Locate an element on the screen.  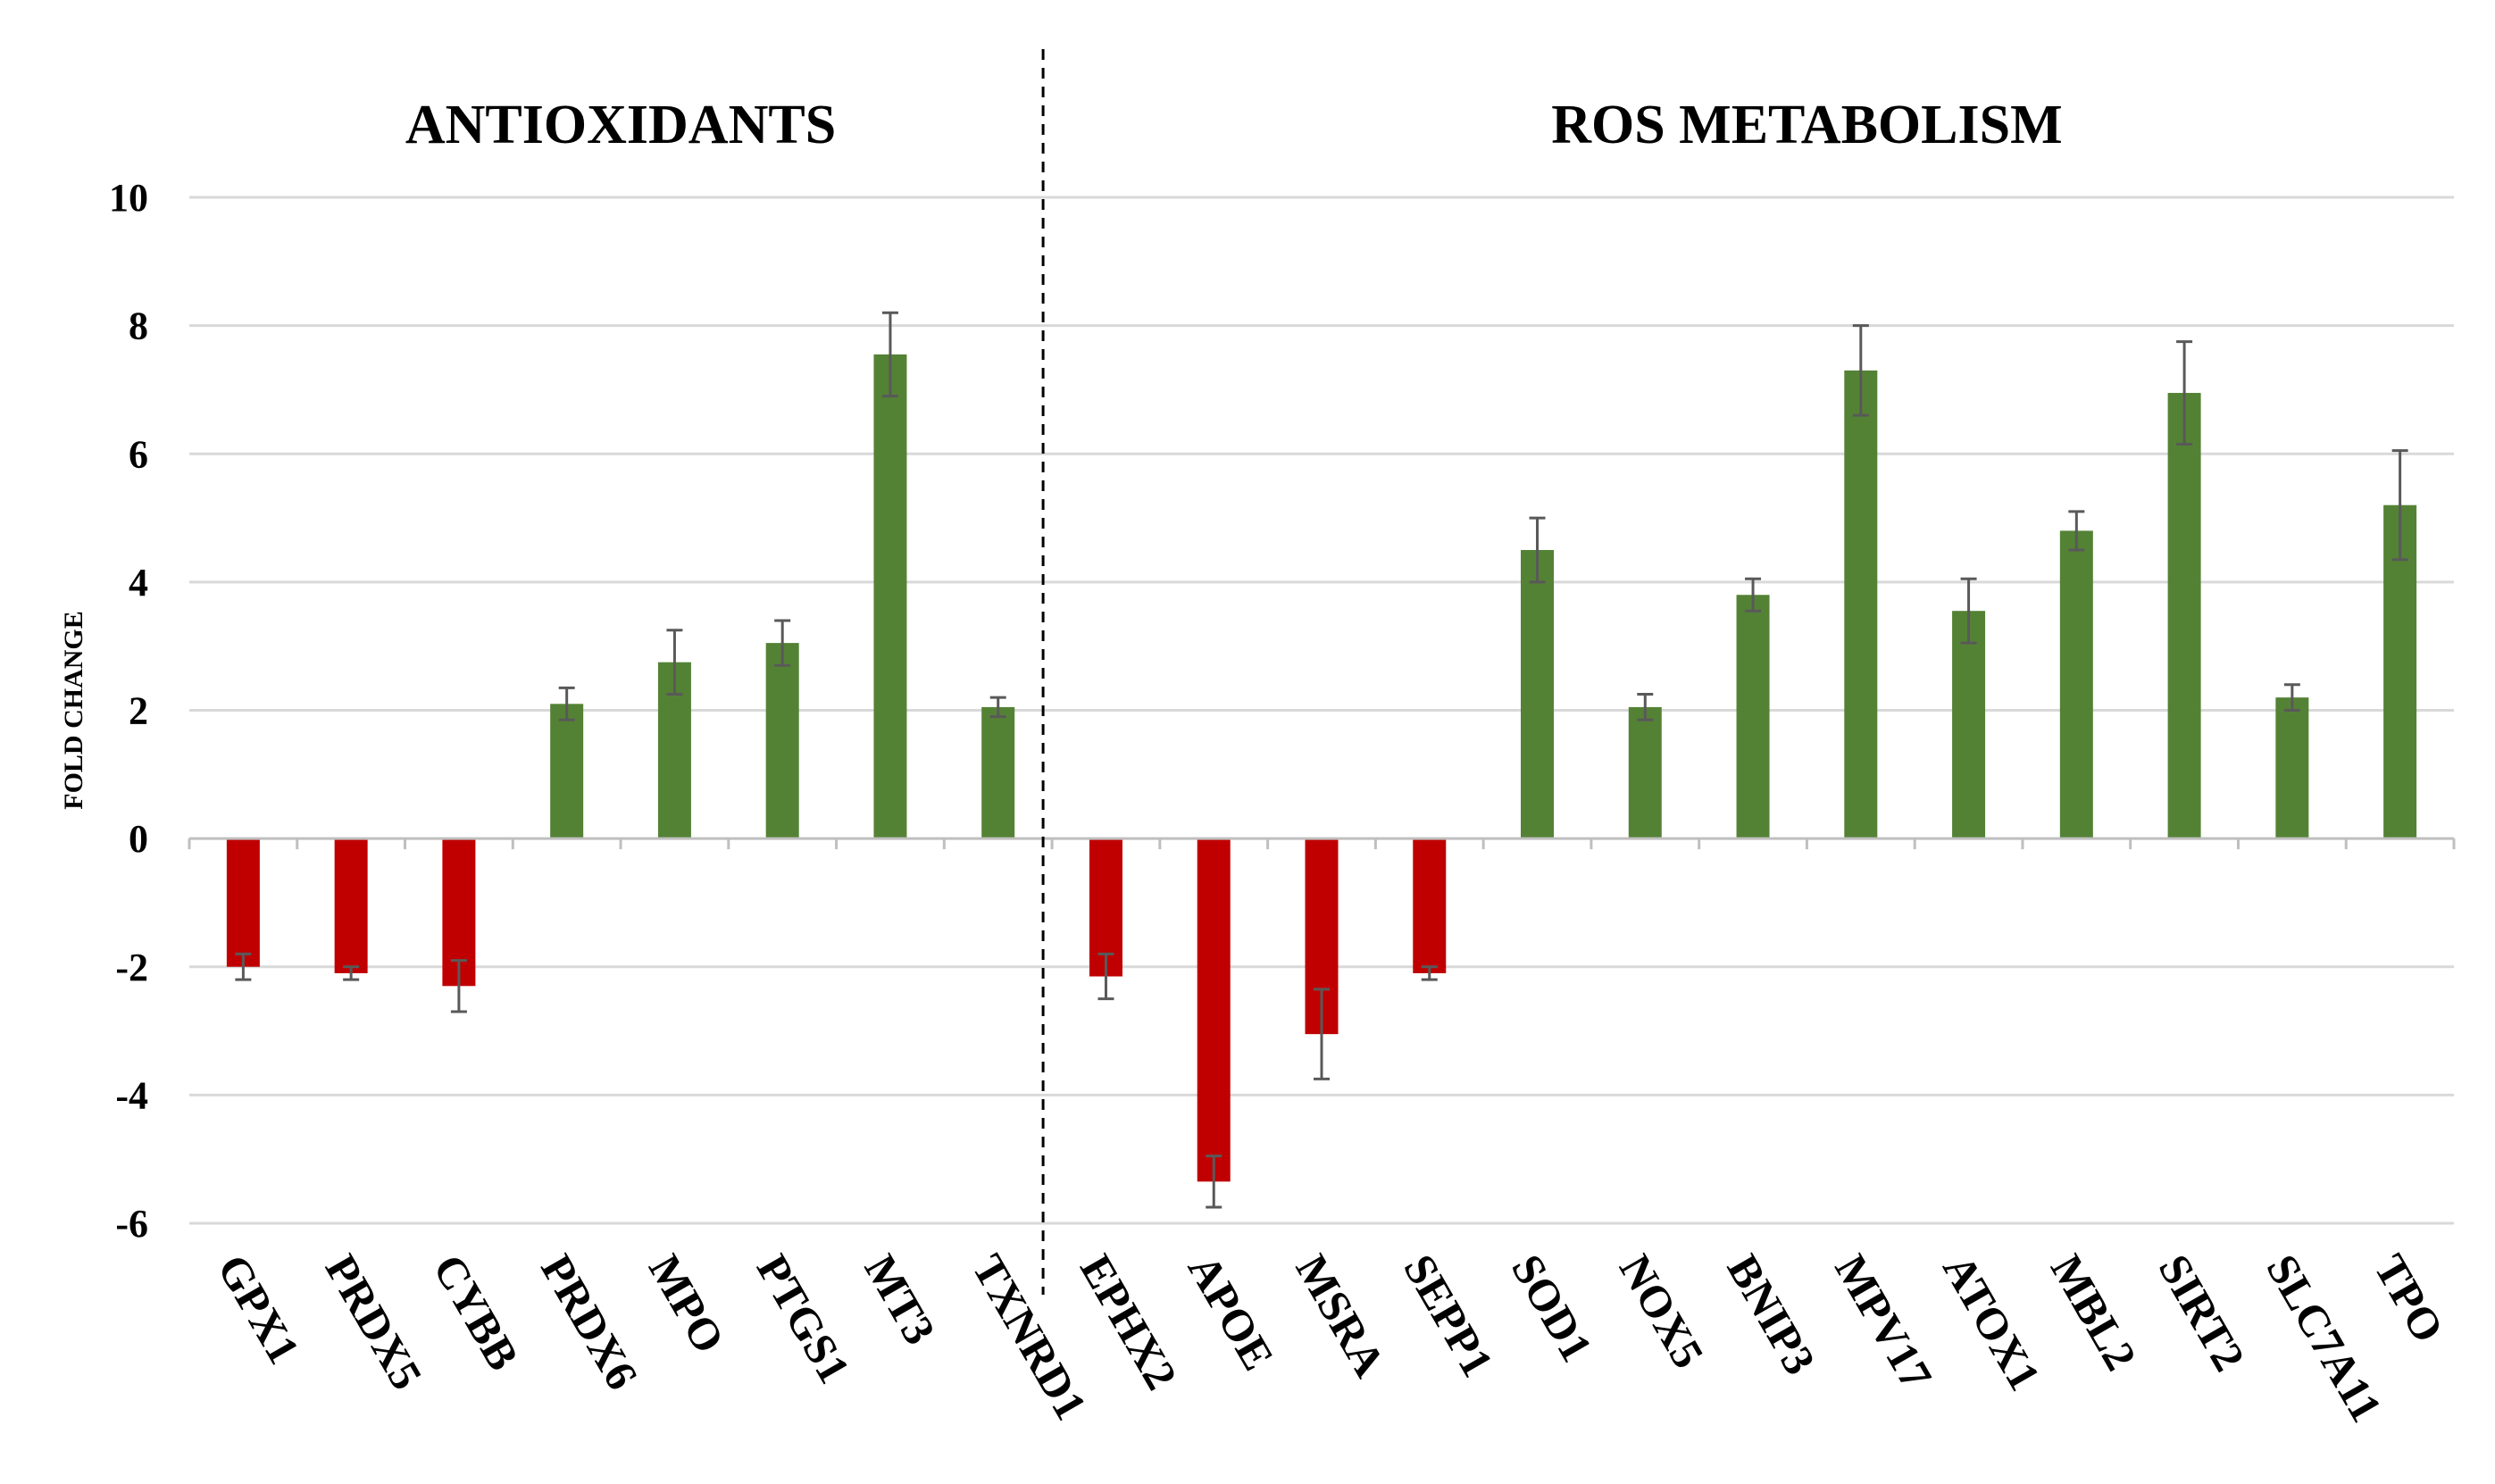
x-tick-label: SIRT2 is located at coordinates (2202, 1313).